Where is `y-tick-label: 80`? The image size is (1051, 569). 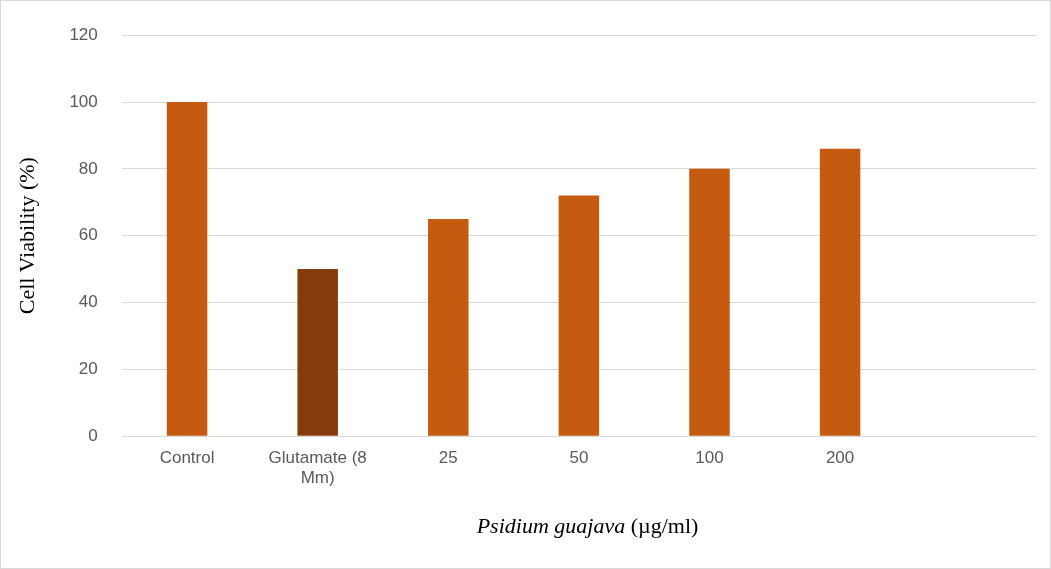
y-tick-label: 80 is located at coordinates (88, 168).